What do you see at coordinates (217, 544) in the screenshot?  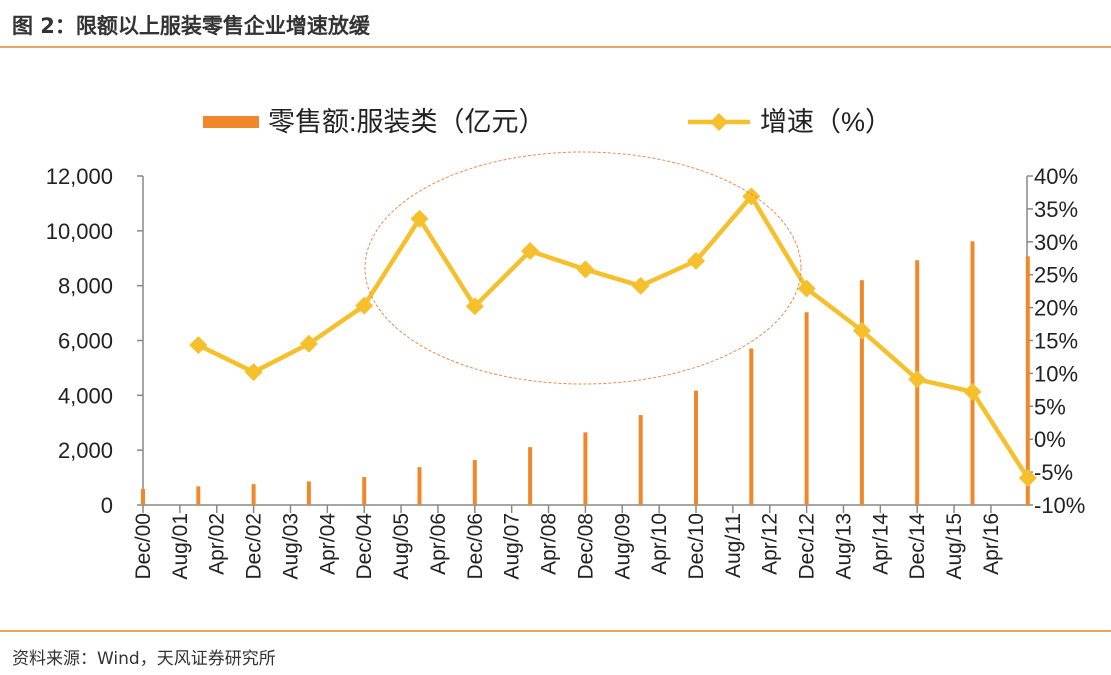 I see `x-axis-tick-label: Apr/02` at bounding box center [217, 544].